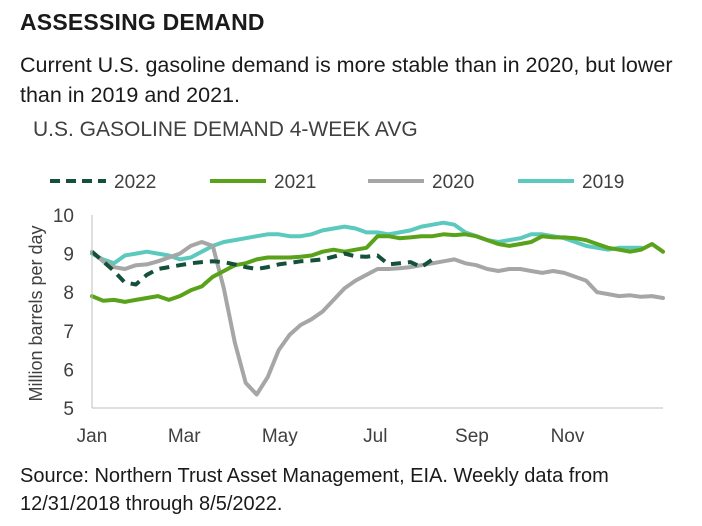 This screenshot has width=702, height=526. What do you see at coordinates (295, 182) in the screenshot?
I see `legend-label-2021: 2021` at bounding box center [295, 182].